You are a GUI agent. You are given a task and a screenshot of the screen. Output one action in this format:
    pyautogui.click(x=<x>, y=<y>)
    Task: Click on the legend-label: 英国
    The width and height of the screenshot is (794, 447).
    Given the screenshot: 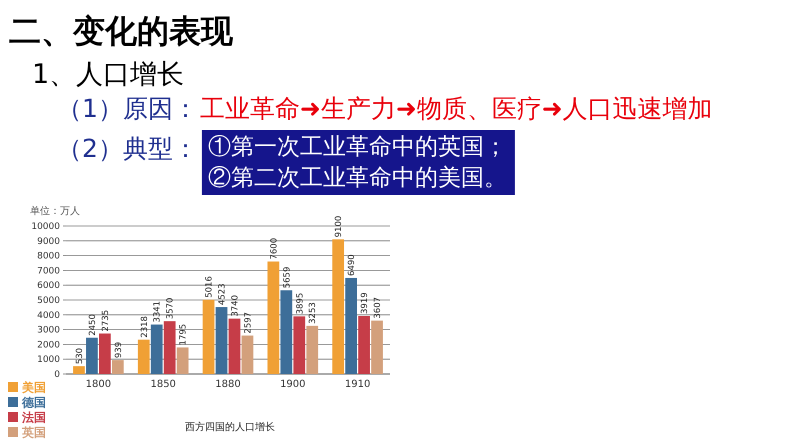 What is the action you would take?
    pyautogui.click(x=33, y=433)
    